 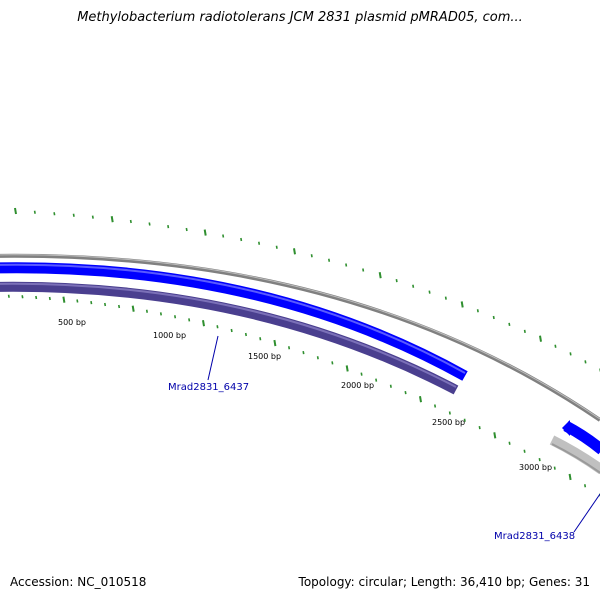 I want to click on scale-label-2000: 2000 bp, so click(x=357, y=385).